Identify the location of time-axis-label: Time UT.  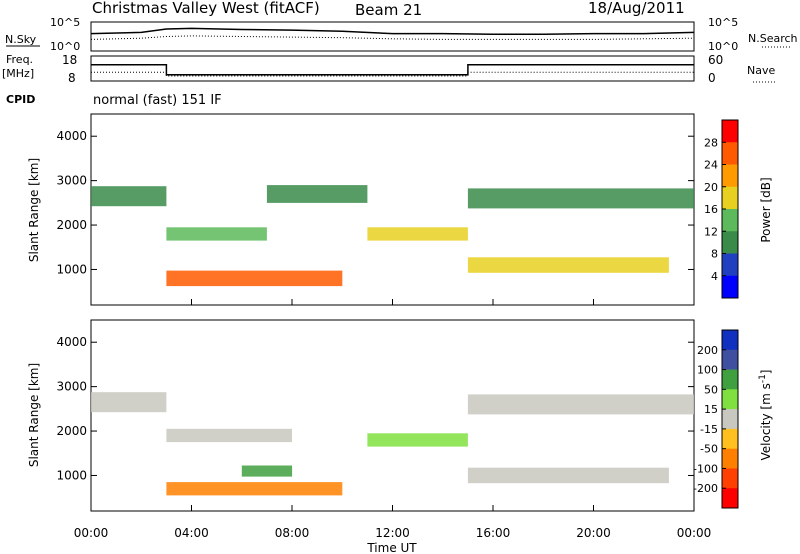
(391, 547).